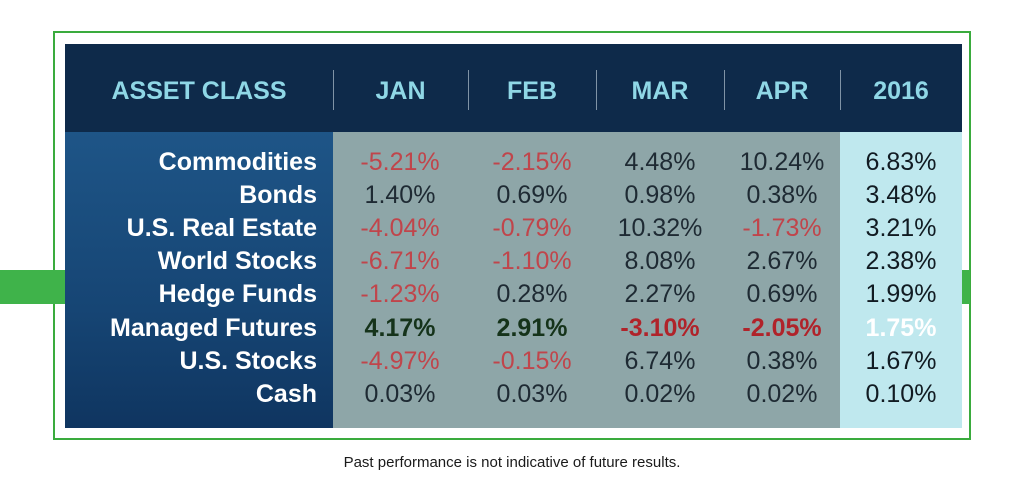  What do you see at coordinates (248, 361) in the screenshot?
I see `row-label: U.S. Stocks` at bounding box center [248, 361].